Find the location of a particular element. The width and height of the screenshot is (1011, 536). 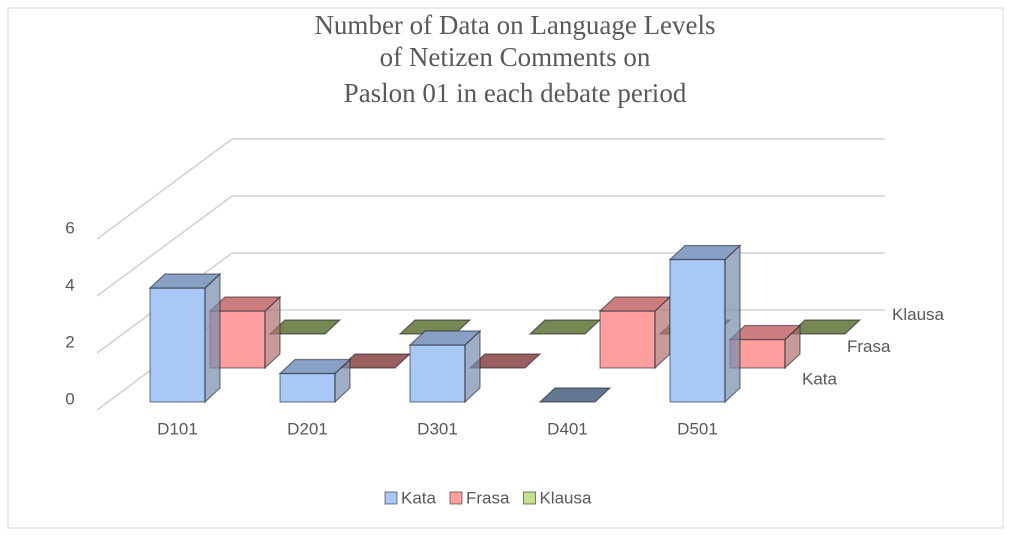

legend-label: Frasa is located at coordinates (488, 497).